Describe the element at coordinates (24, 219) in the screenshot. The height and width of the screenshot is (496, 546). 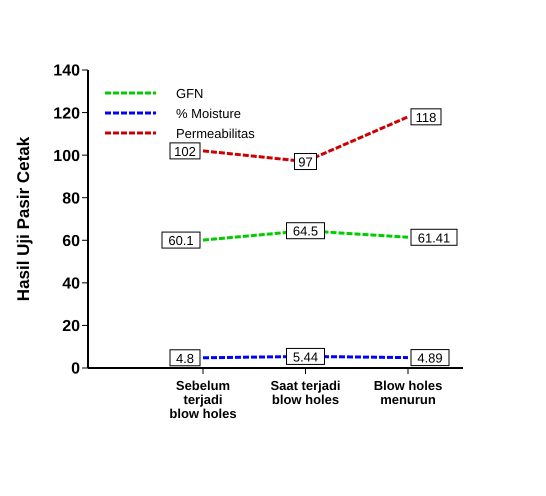
I see `y-axis-title: Hasil Uji Pasir Cetak` at that location.